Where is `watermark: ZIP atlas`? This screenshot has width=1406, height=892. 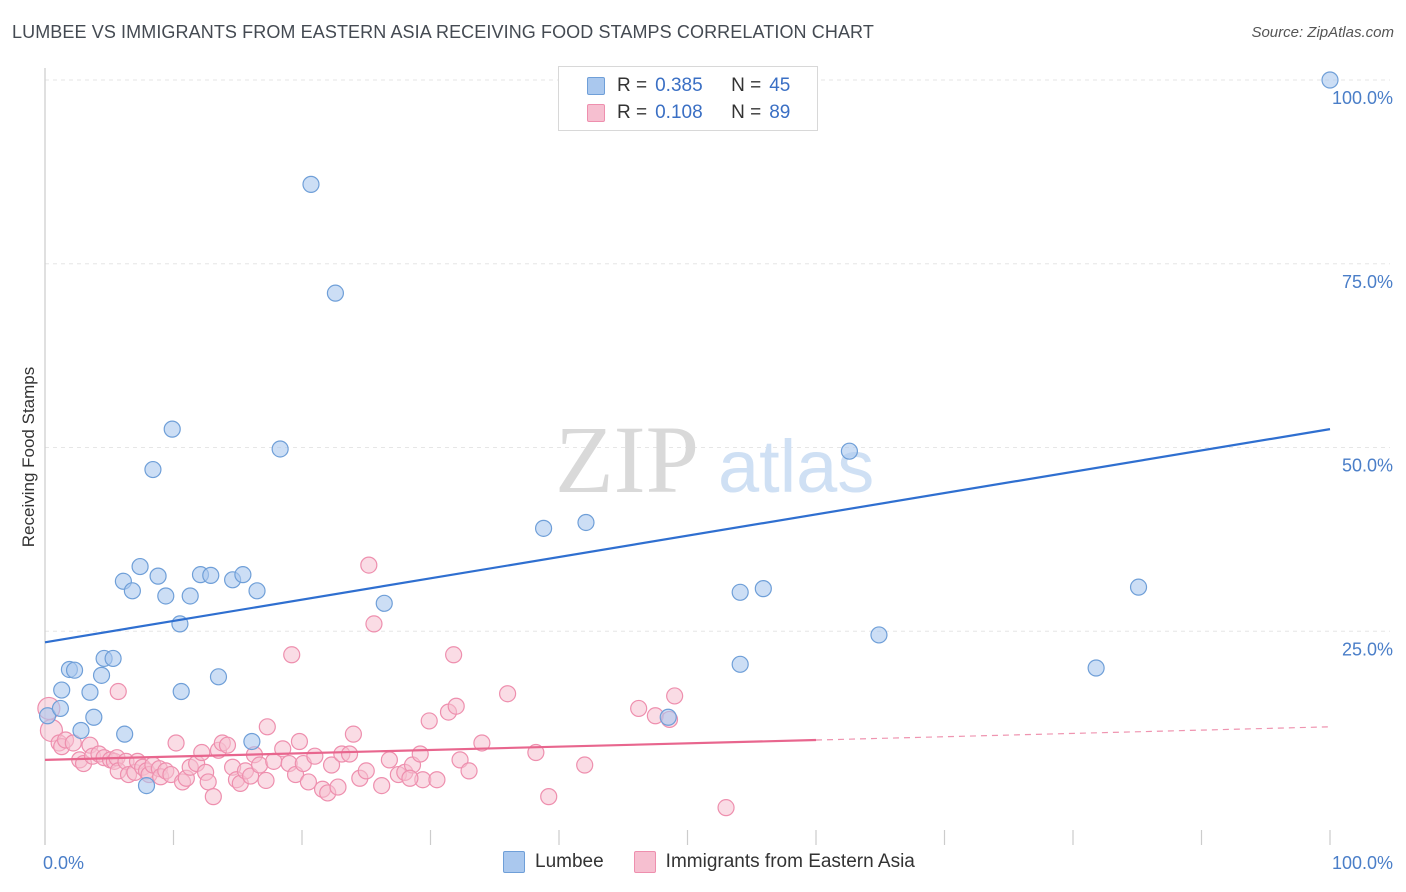
watermark: ZIP atlas is located at coordinates (714, 459).